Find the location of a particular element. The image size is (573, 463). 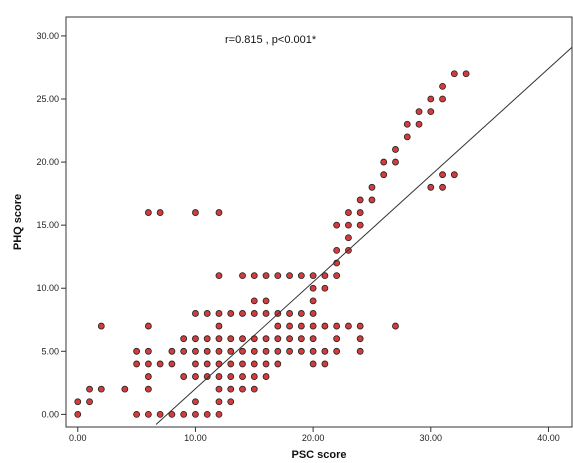

correlation-annotation: r=0.815 , p<0.001* is located at coordinates (271, 40).